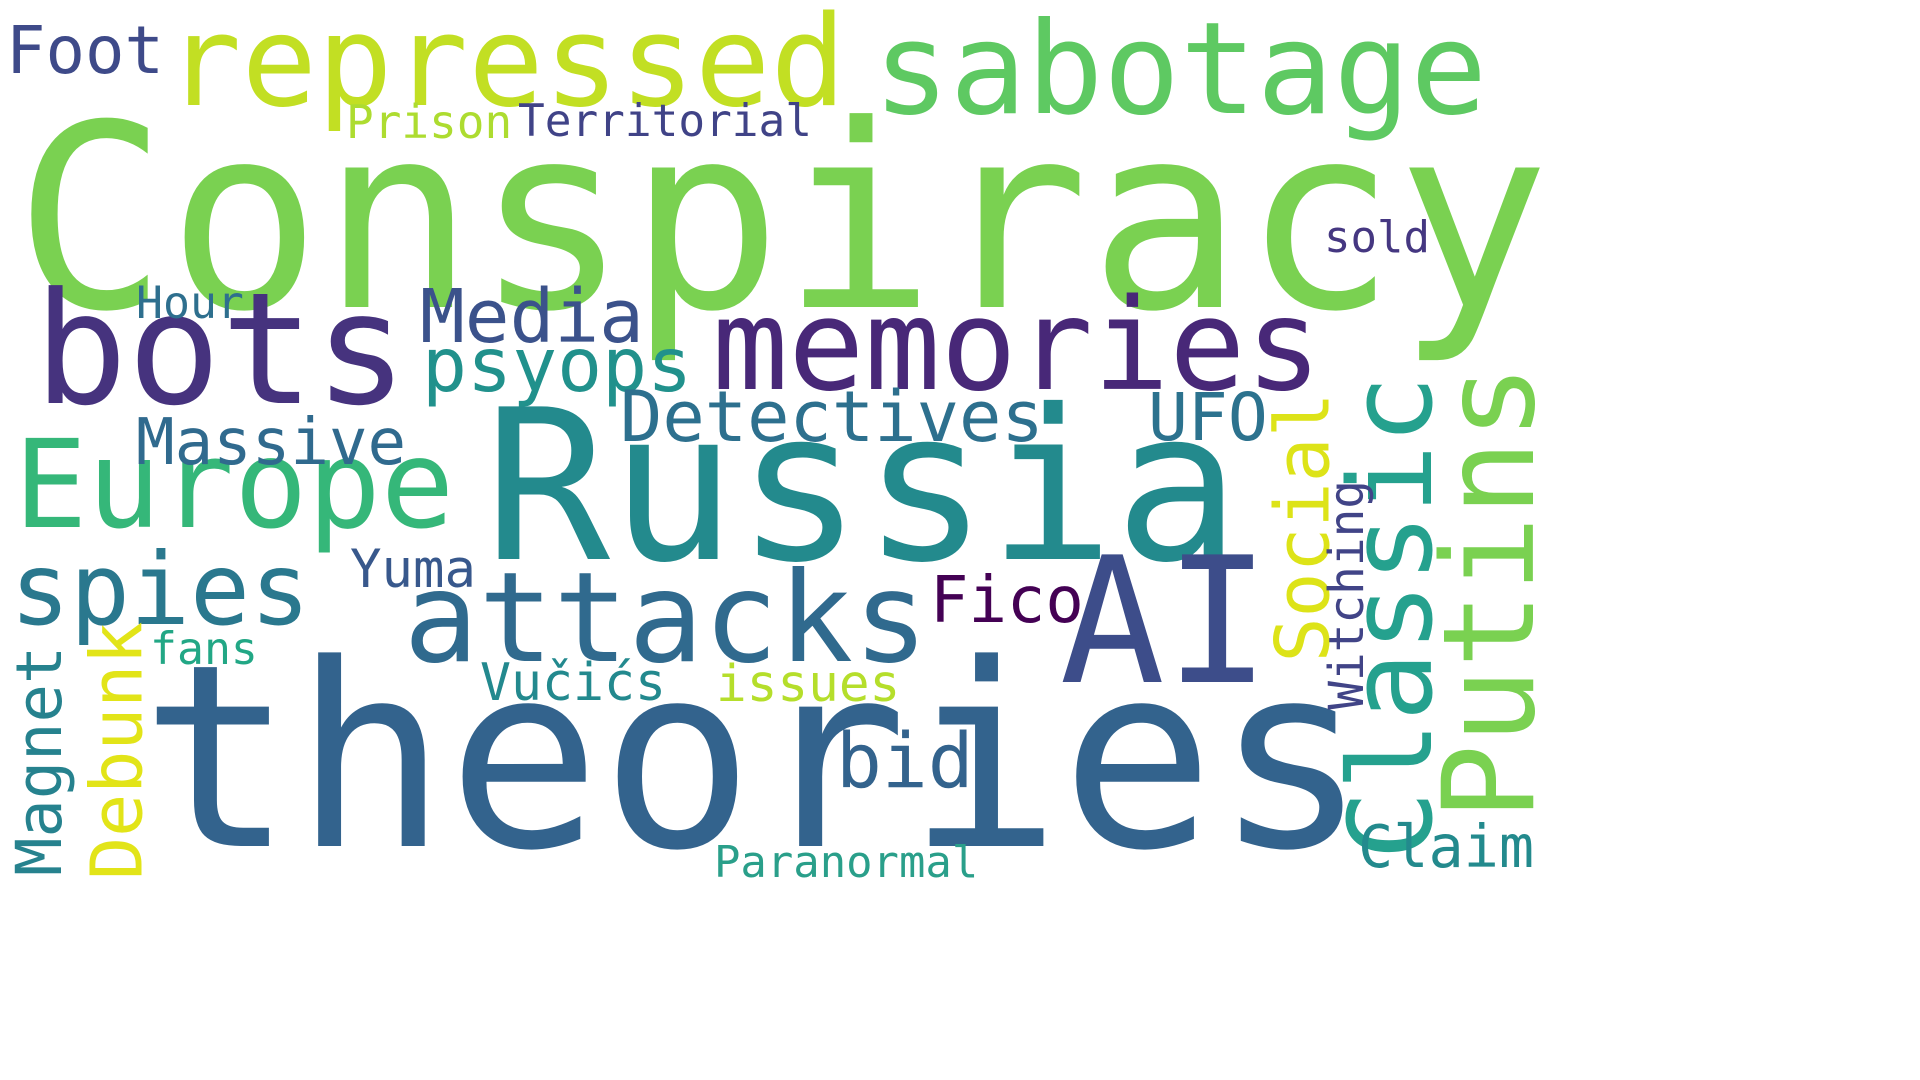  Describe the element at coordinates (832, 417) in the screenshot. I see `word-detectives: Detectives` at that location.